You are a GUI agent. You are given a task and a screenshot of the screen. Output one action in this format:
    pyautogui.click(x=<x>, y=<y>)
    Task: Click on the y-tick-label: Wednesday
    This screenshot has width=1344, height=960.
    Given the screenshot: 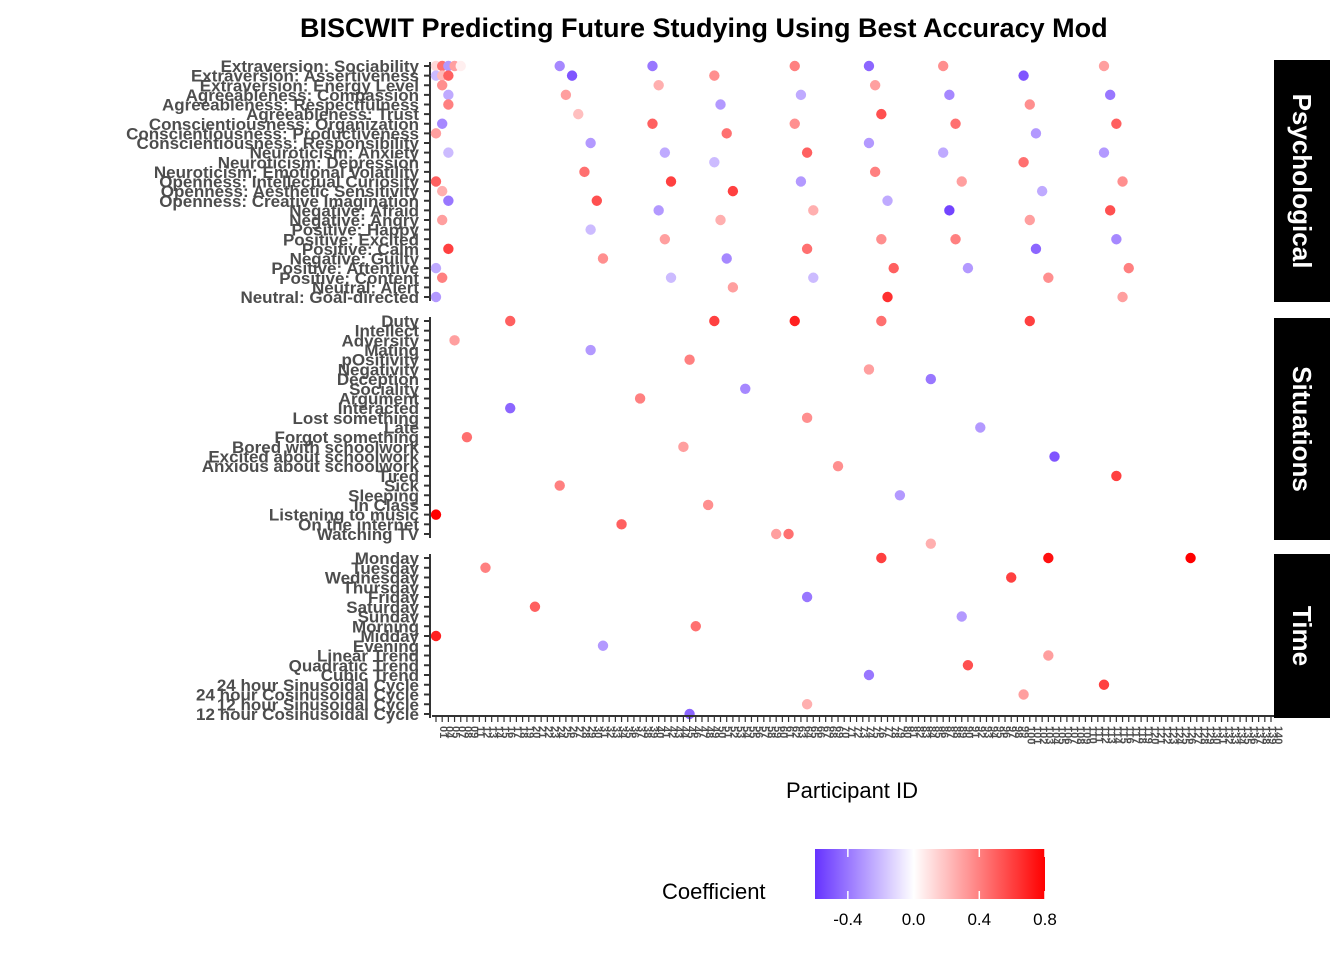 What is the action you would take?
    pyautogui.click(x=372, y=578)
    